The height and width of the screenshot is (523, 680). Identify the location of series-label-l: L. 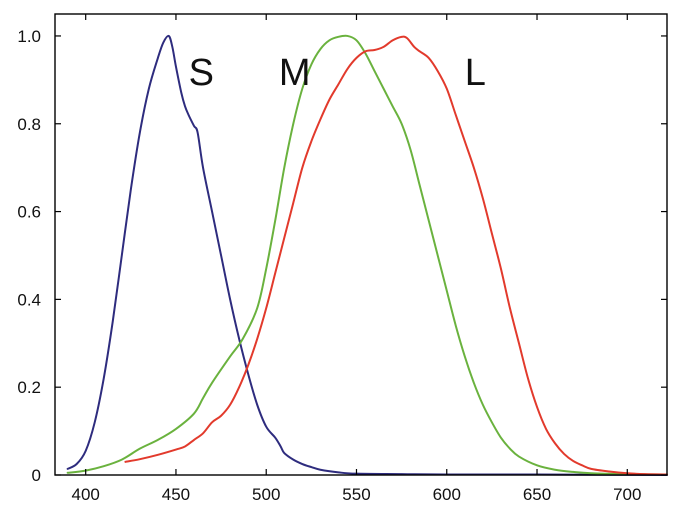
(475, 73).